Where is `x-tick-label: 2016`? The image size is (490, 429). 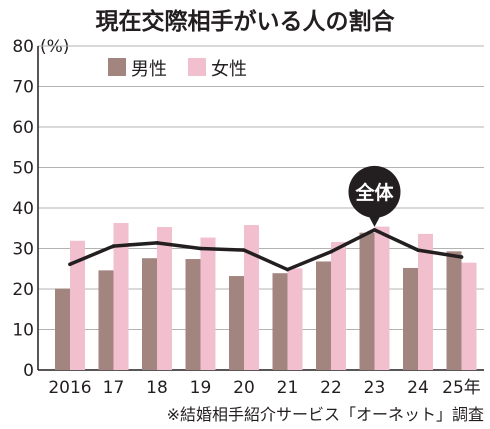 x-tick-label: 2016 is located at coordinates (69, 388).